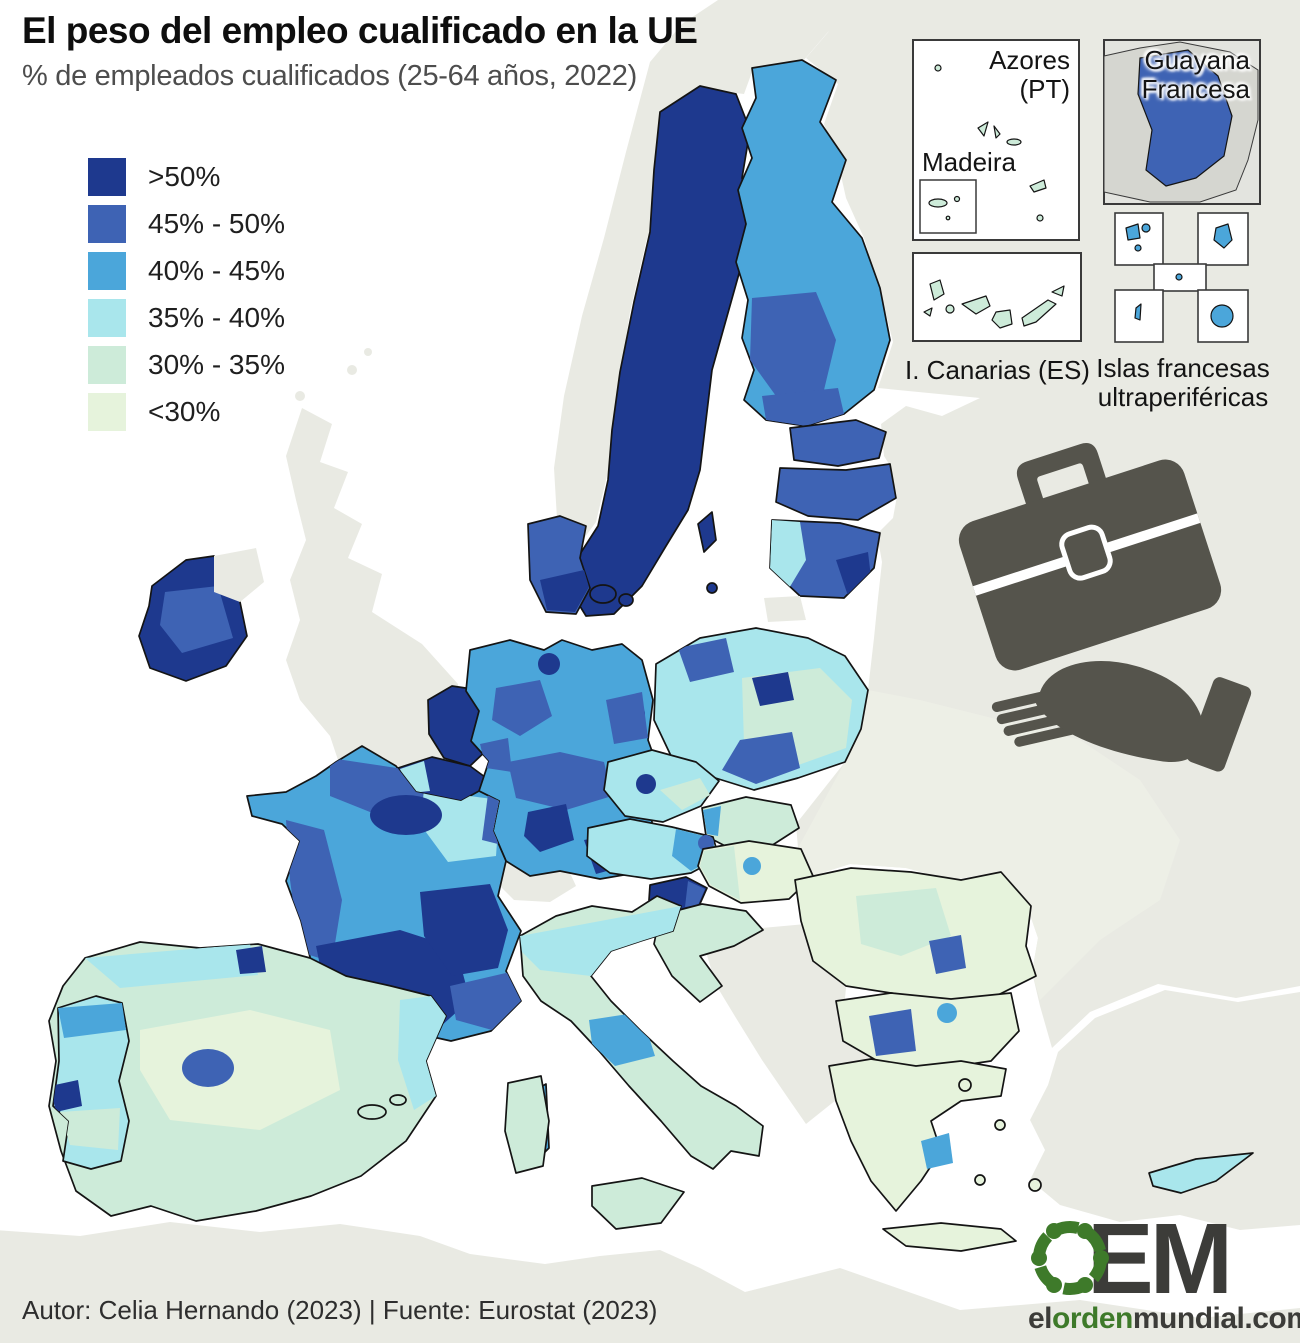 The height and width of the screenshot is (1343, 1300). Describe the element at coordinates (1179, 277) in the screenshot. I see `island-saint-martin` at that location.